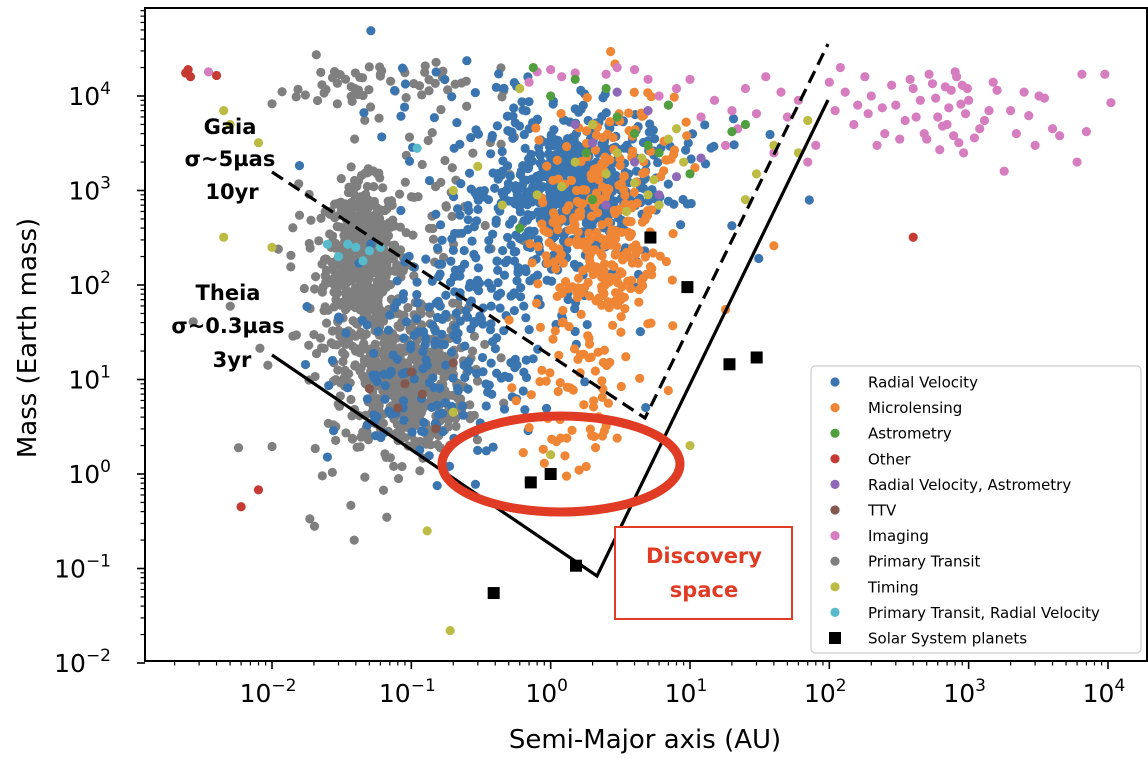 This screenshot has height=759, width=1148. I want to click on point-timing, so click(520, 88).